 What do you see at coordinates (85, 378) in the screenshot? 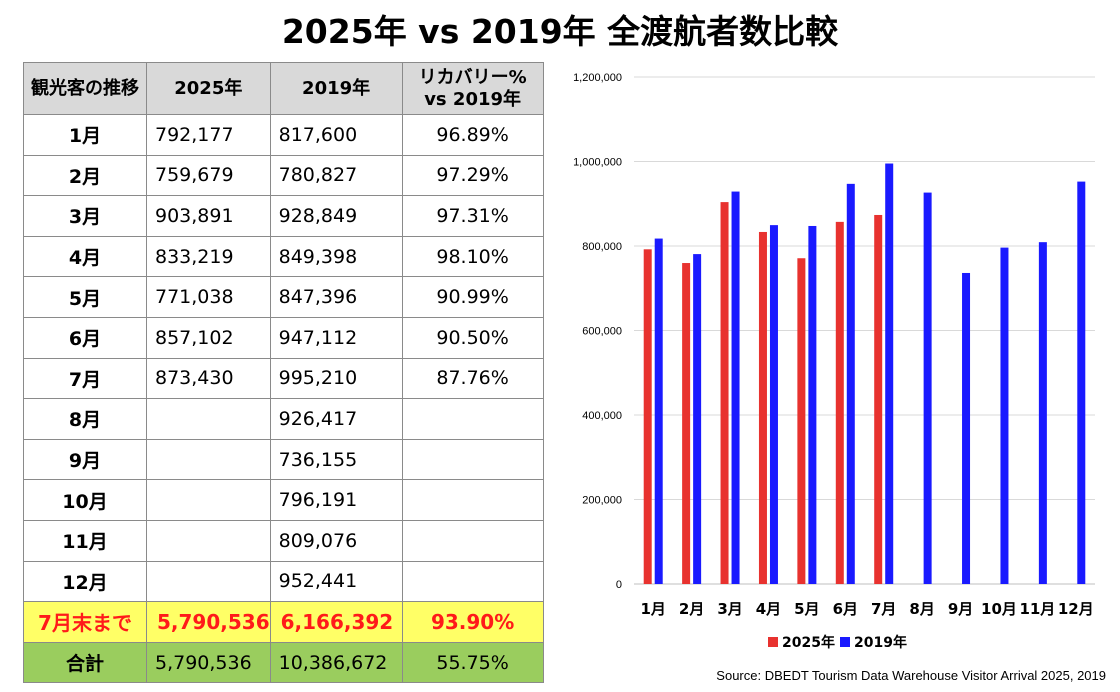
I see `row-label: 7月` at bounding box center [85, 378].